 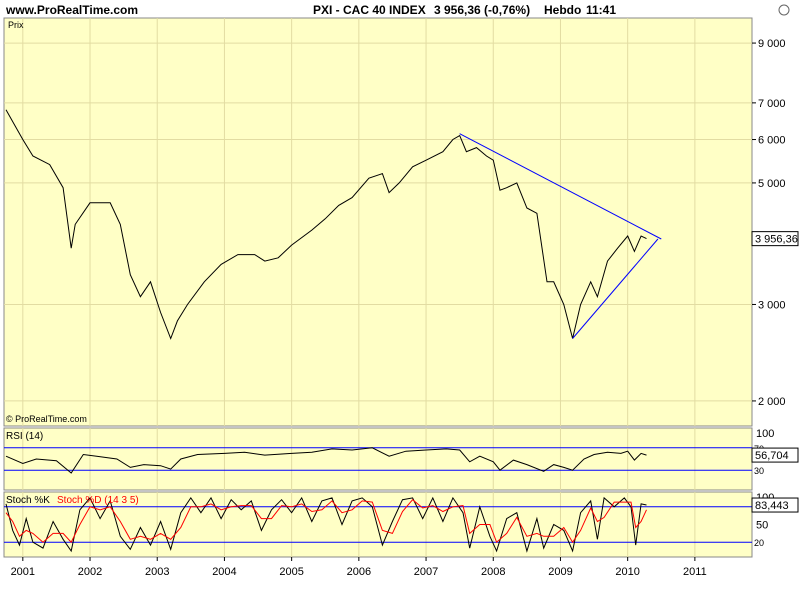 I want to click on time-label: 11:41, so click(x=601, y=10).